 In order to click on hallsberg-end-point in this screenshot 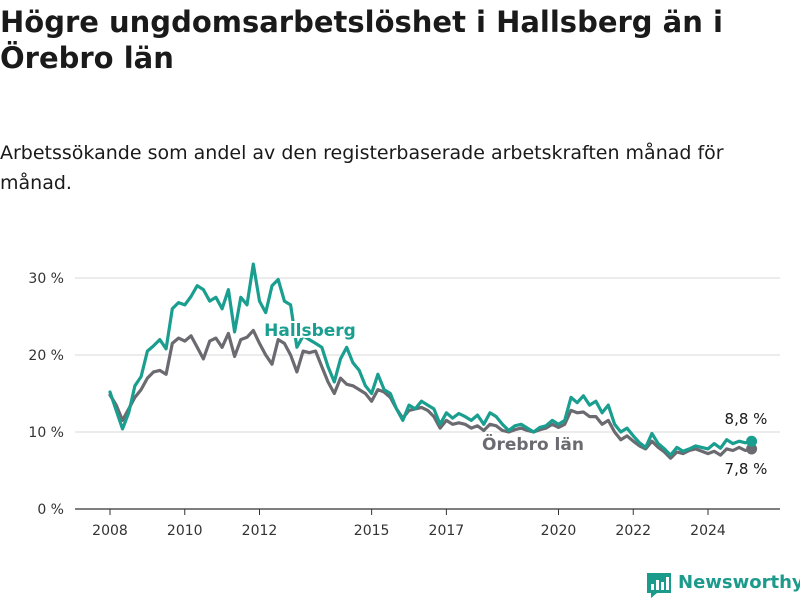, I will do `click(752, 441)`.